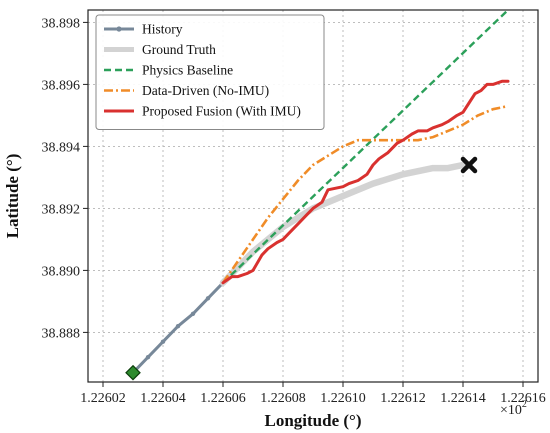 This screenshot has height=433, width=550. Describe the element at coordinates (187, 70) in the screenshot. I see `legend-label: Physics Baseline` at that location.